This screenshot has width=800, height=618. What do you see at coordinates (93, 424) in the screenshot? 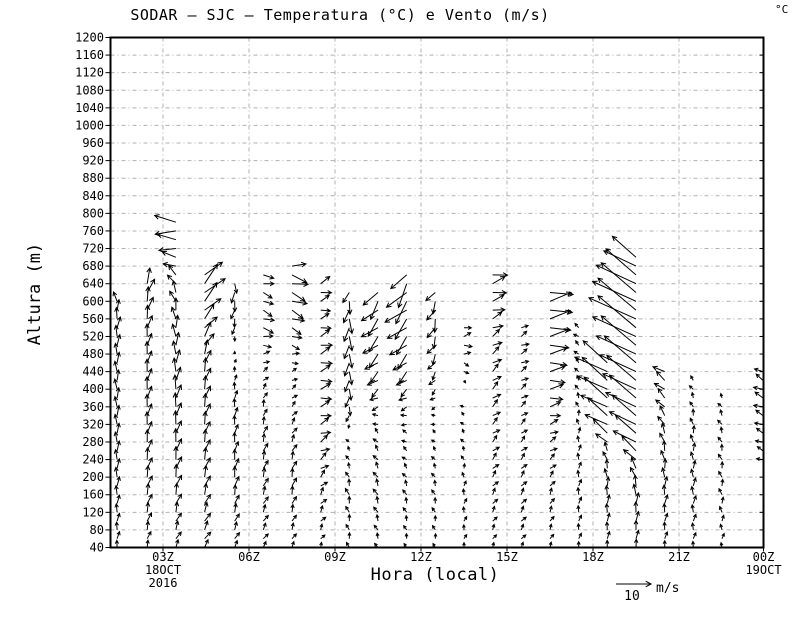
I see `y-tick-label: 320` at bounding box center [93, 424].